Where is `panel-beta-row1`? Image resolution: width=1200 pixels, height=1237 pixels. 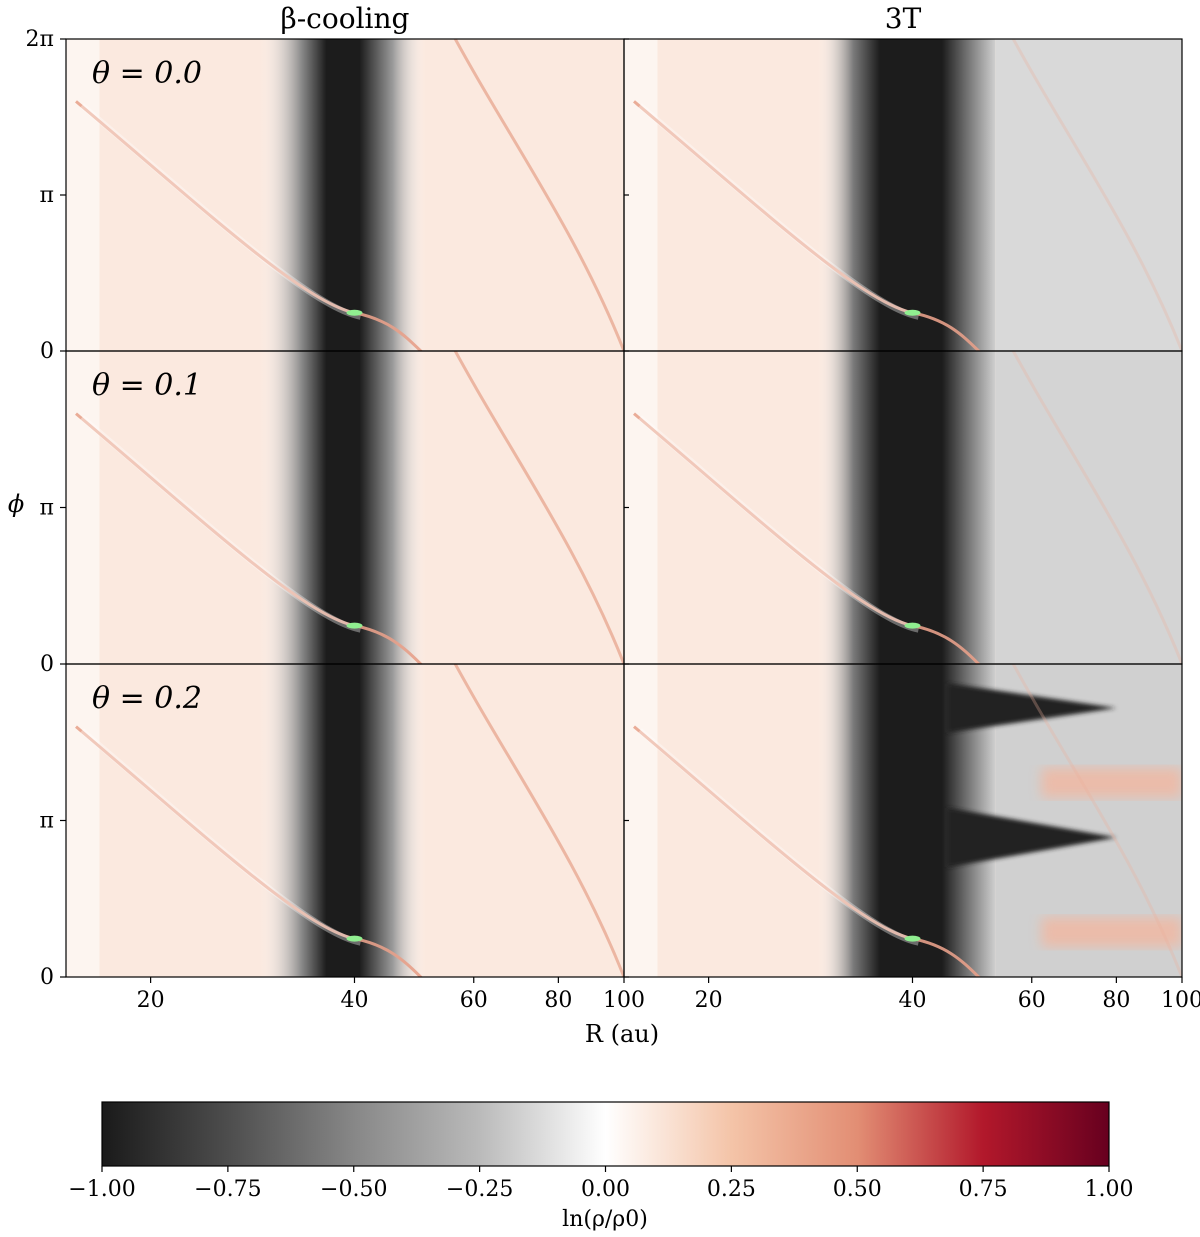 panel-beta-row1 is located at coordinates (345, 507).